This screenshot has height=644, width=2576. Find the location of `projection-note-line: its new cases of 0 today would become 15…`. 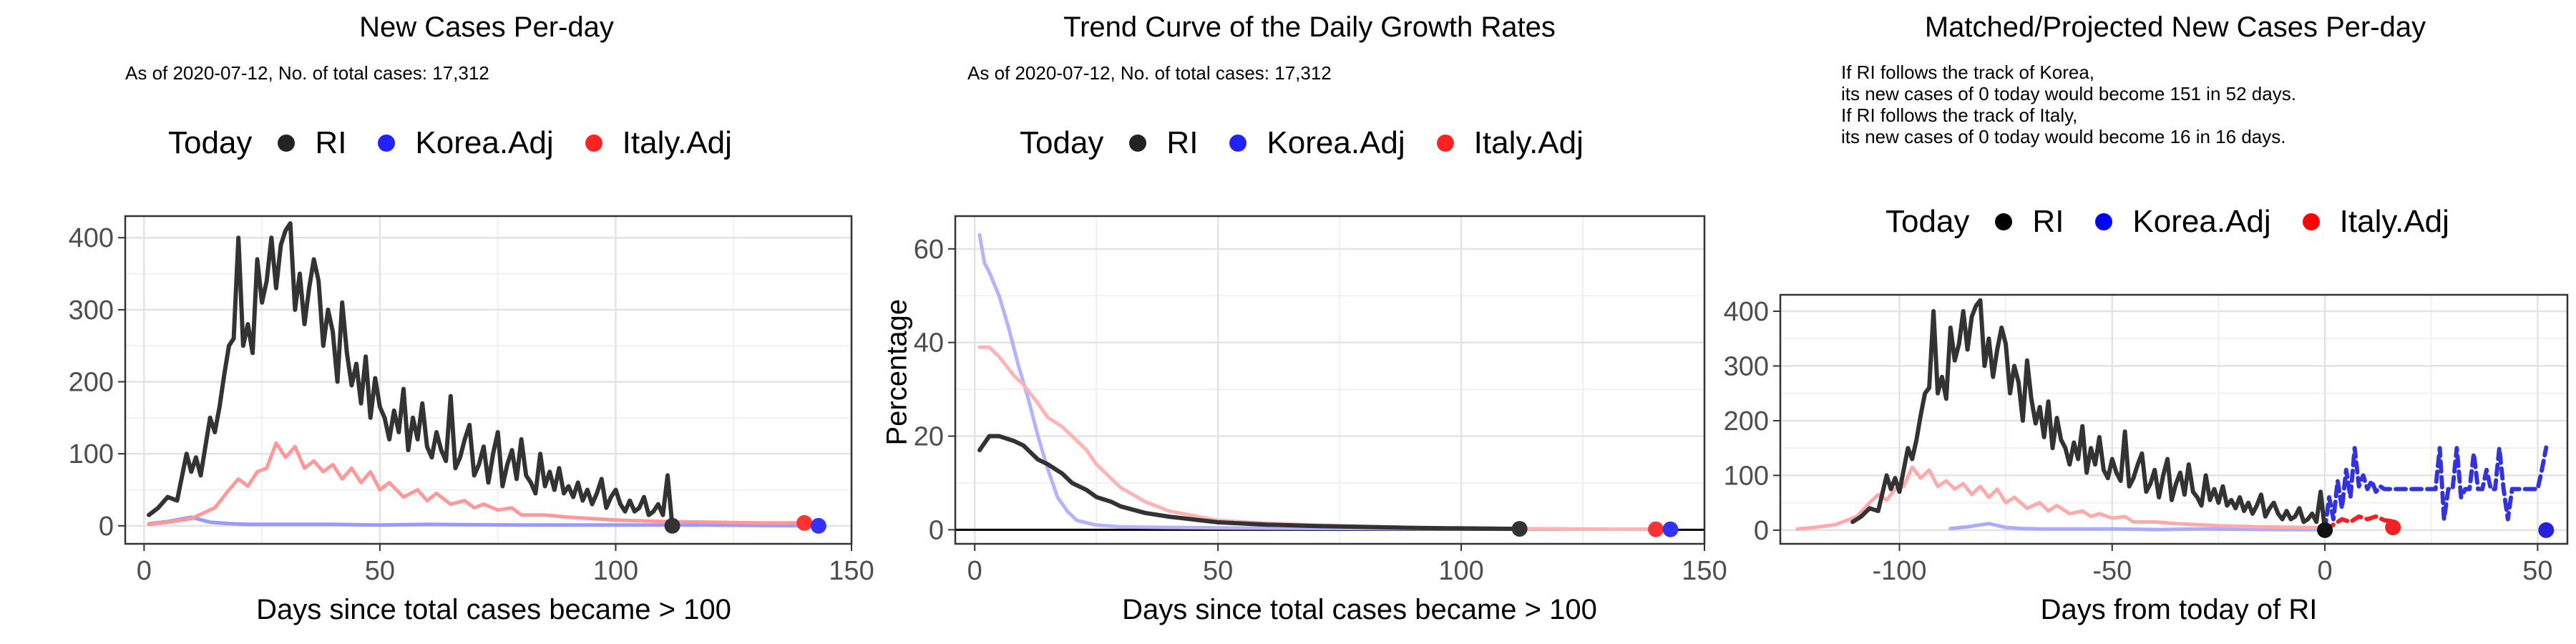

projection-note-line: its new cases of 0 today would become 15… is located at coordinates (2068, 93).